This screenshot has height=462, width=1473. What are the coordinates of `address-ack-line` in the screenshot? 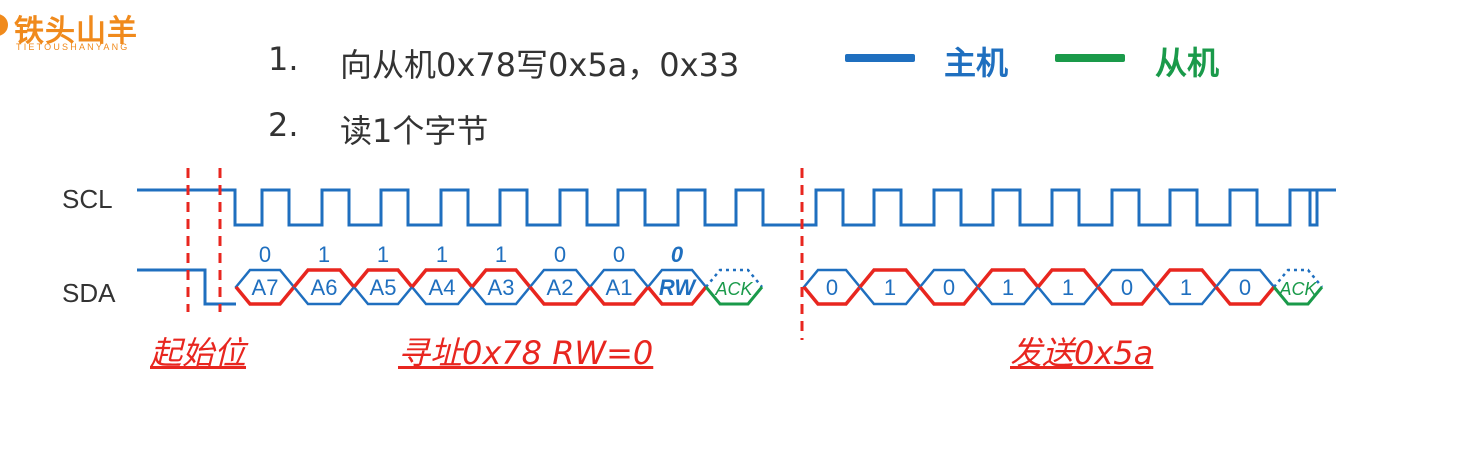 It's located at (734, 296).